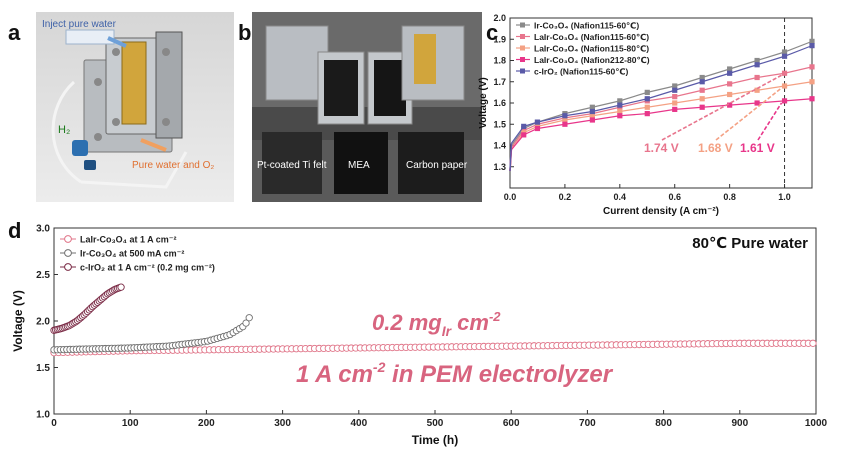 This screenshot has width=843, height=459. I want to click on loading-annotation-part: 0.2 mg, so click(407, 322).